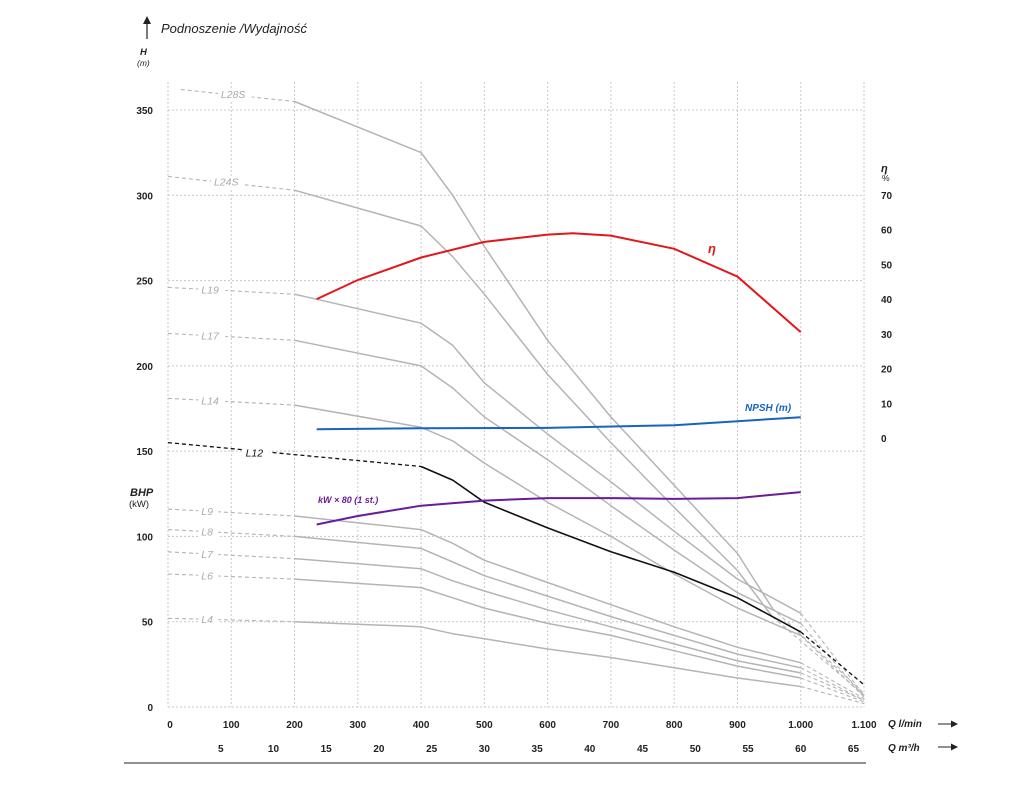 The image size is (1024, 786). Describe the element at coordinates (207, 576) in the screenshot. I see `curve-label: L6` at that location.